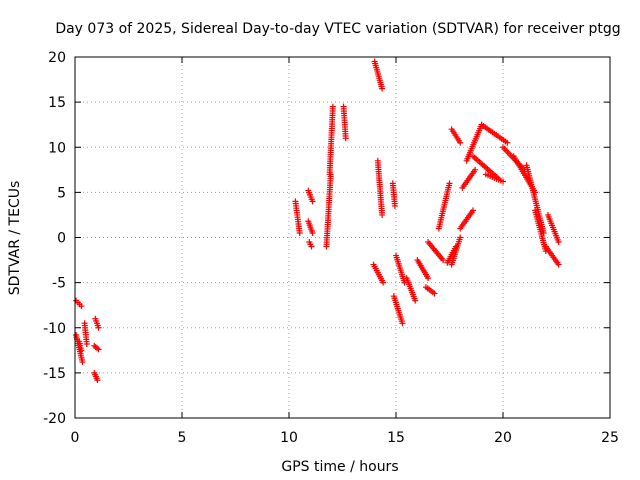 The image size is (640, 480). What do you see at coordinates (54, 329) in the screenshot?
I see `y-tick-label: -10` at bounding box center [54, 329].